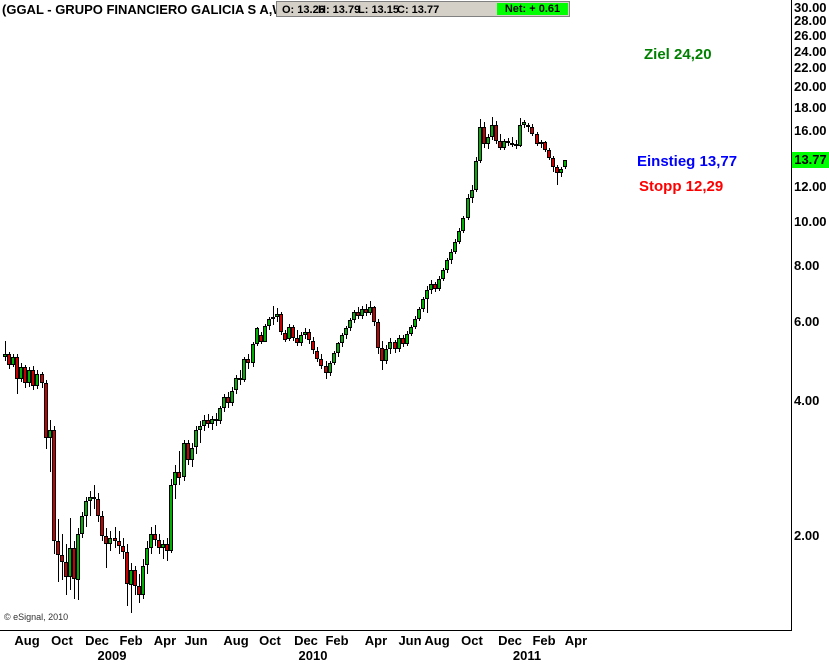  Describe the element at coordinates (532, 9) in the screenshot. I see `net-change-badge: Net: + 0.61` at that location.